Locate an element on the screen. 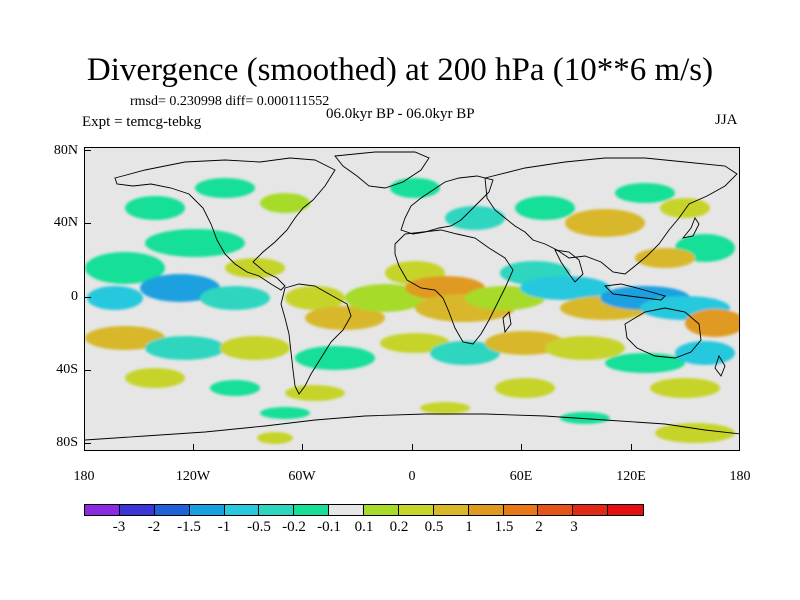 The height and width of the screenshot is (600, 800). coast-madagascar is located at coordinates (507, 322).